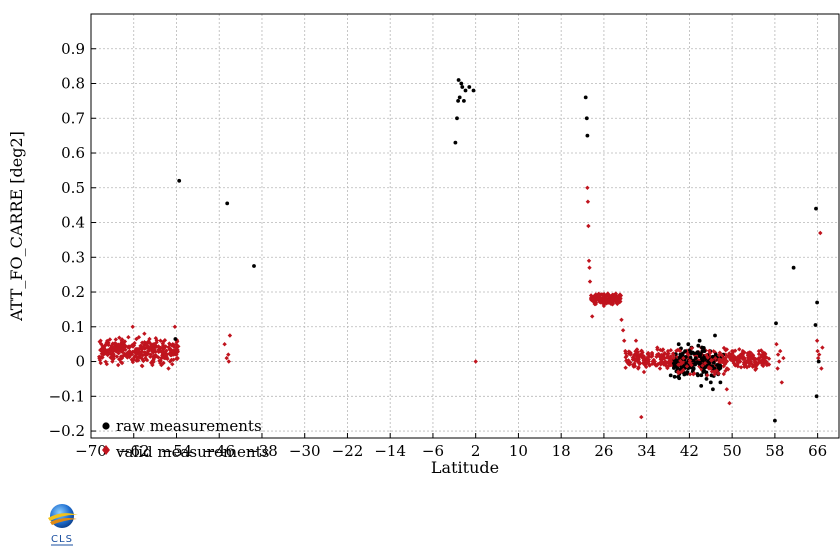 The width and height of the screenshot is (840, 551). I want to click on y-tick-label: 0.5, so click(73, 188).